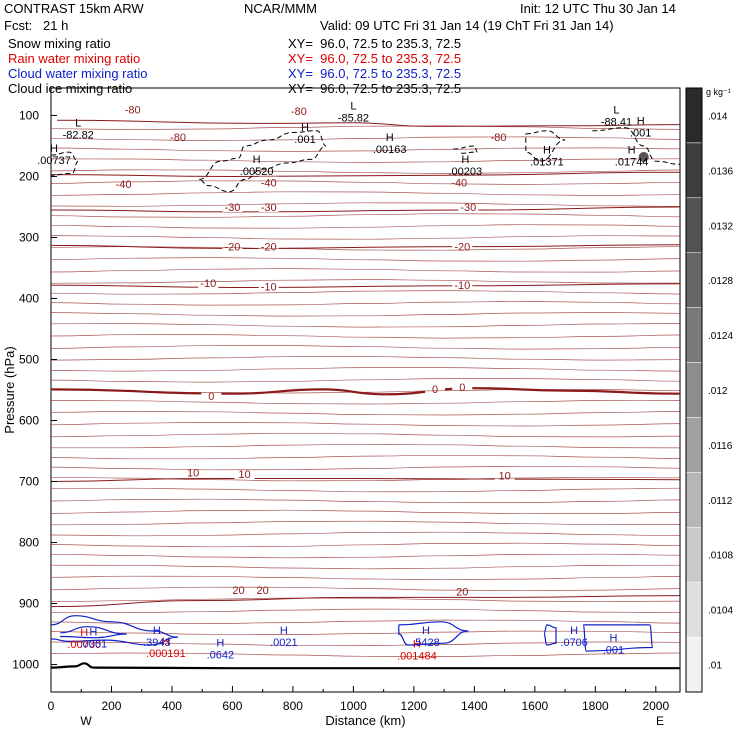 This screenshot has height=740, width=740. What do you see at coordinates (616, 123) in the screenshot?
I see `extremum-value: -88.41` at bounding box center [616, 123].